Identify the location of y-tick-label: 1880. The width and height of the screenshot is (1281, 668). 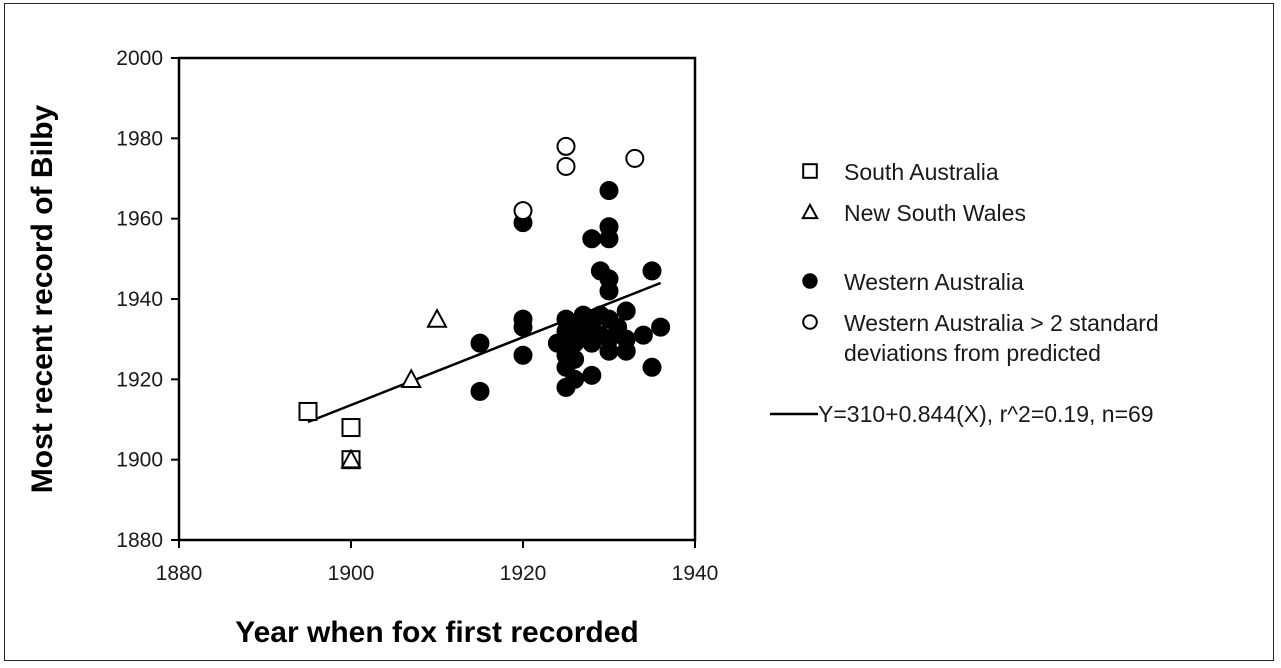
(139, 540).